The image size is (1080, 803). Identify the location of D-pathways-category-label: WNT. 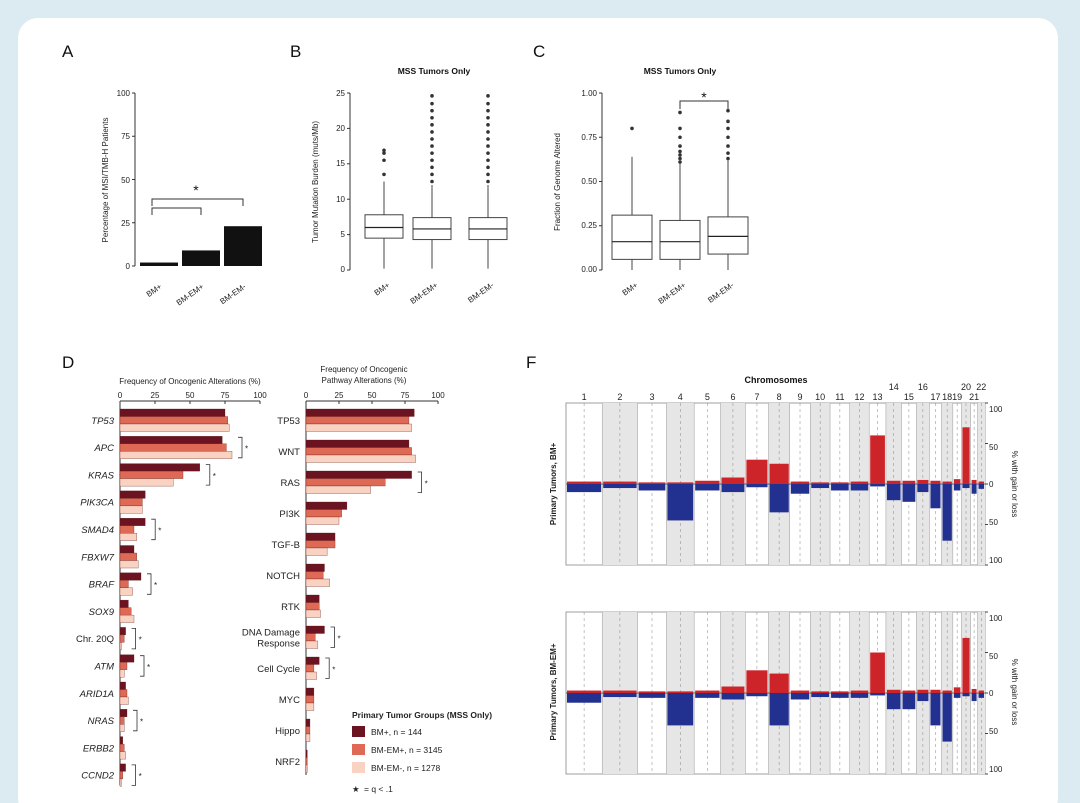
(289, 452).